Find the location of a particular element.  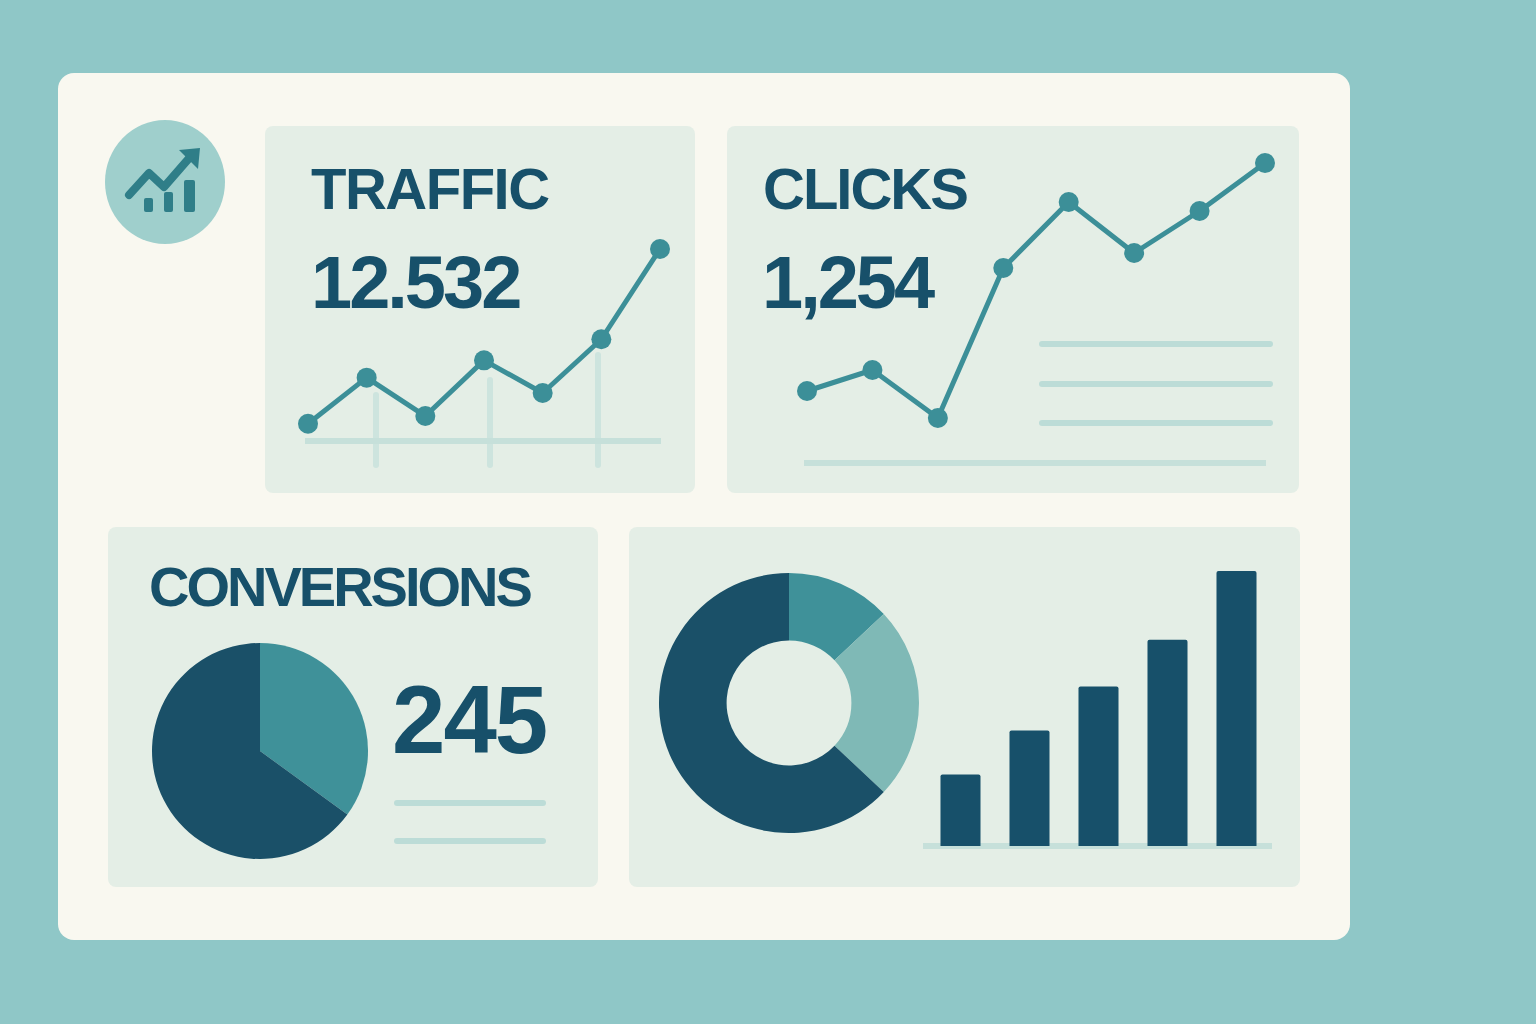

chart-title: CLICKS is located at coordinates (865, 188).